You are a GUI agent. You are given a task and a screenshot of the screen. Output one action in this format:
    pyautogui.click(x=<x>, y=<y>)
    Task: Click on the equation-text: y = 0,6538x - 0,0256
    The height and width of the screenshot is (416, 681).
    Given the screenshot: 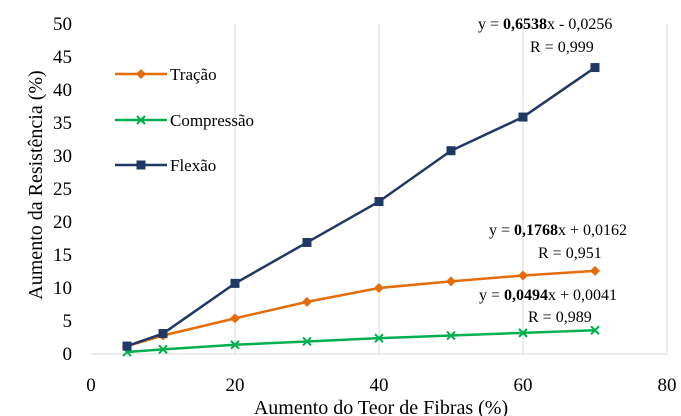 What is the action you would take?
    pyautogui.click(x=545, y=24)
    